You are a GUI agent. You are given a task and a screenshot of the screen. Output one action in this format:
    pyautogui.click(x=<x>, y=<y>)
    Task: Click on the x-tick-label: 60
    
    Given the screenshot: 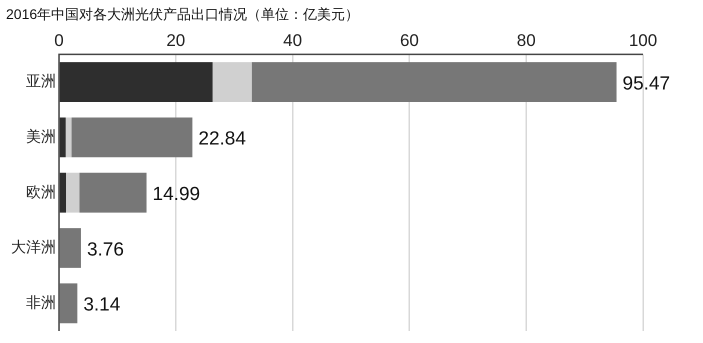 What is the action you would take?
    pyautogui.click(x=409, y=40)
    